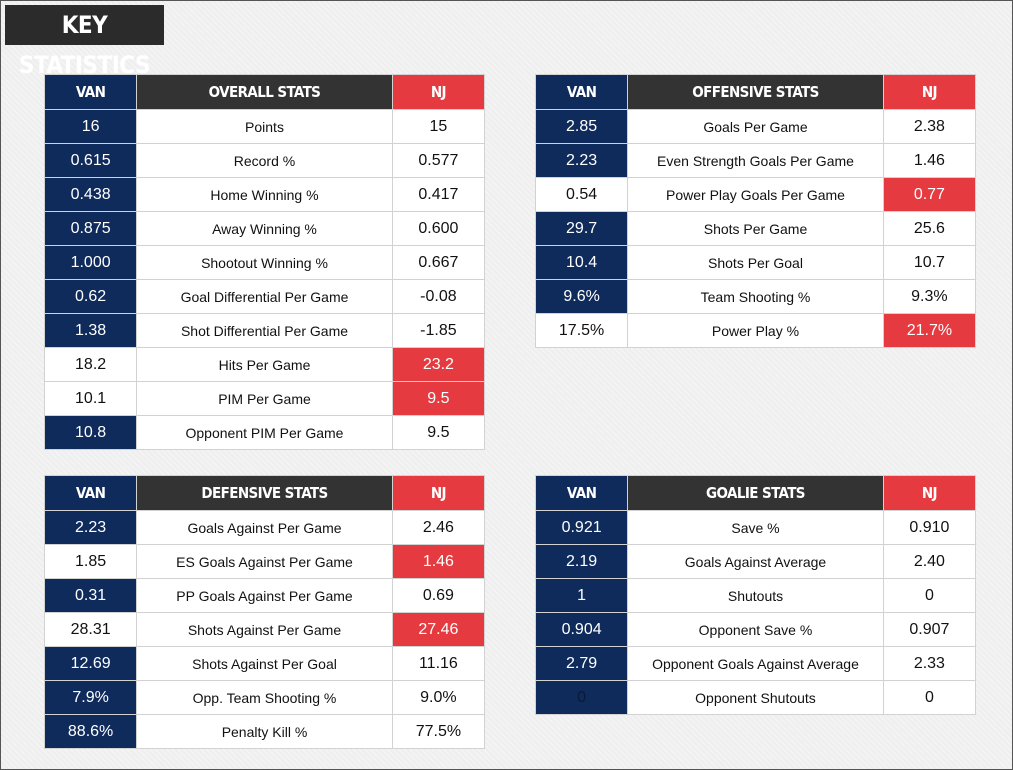 The width and height of the screenshot is (1013, 770). I want to click on nj-value: 2.33, so click(929, 663).